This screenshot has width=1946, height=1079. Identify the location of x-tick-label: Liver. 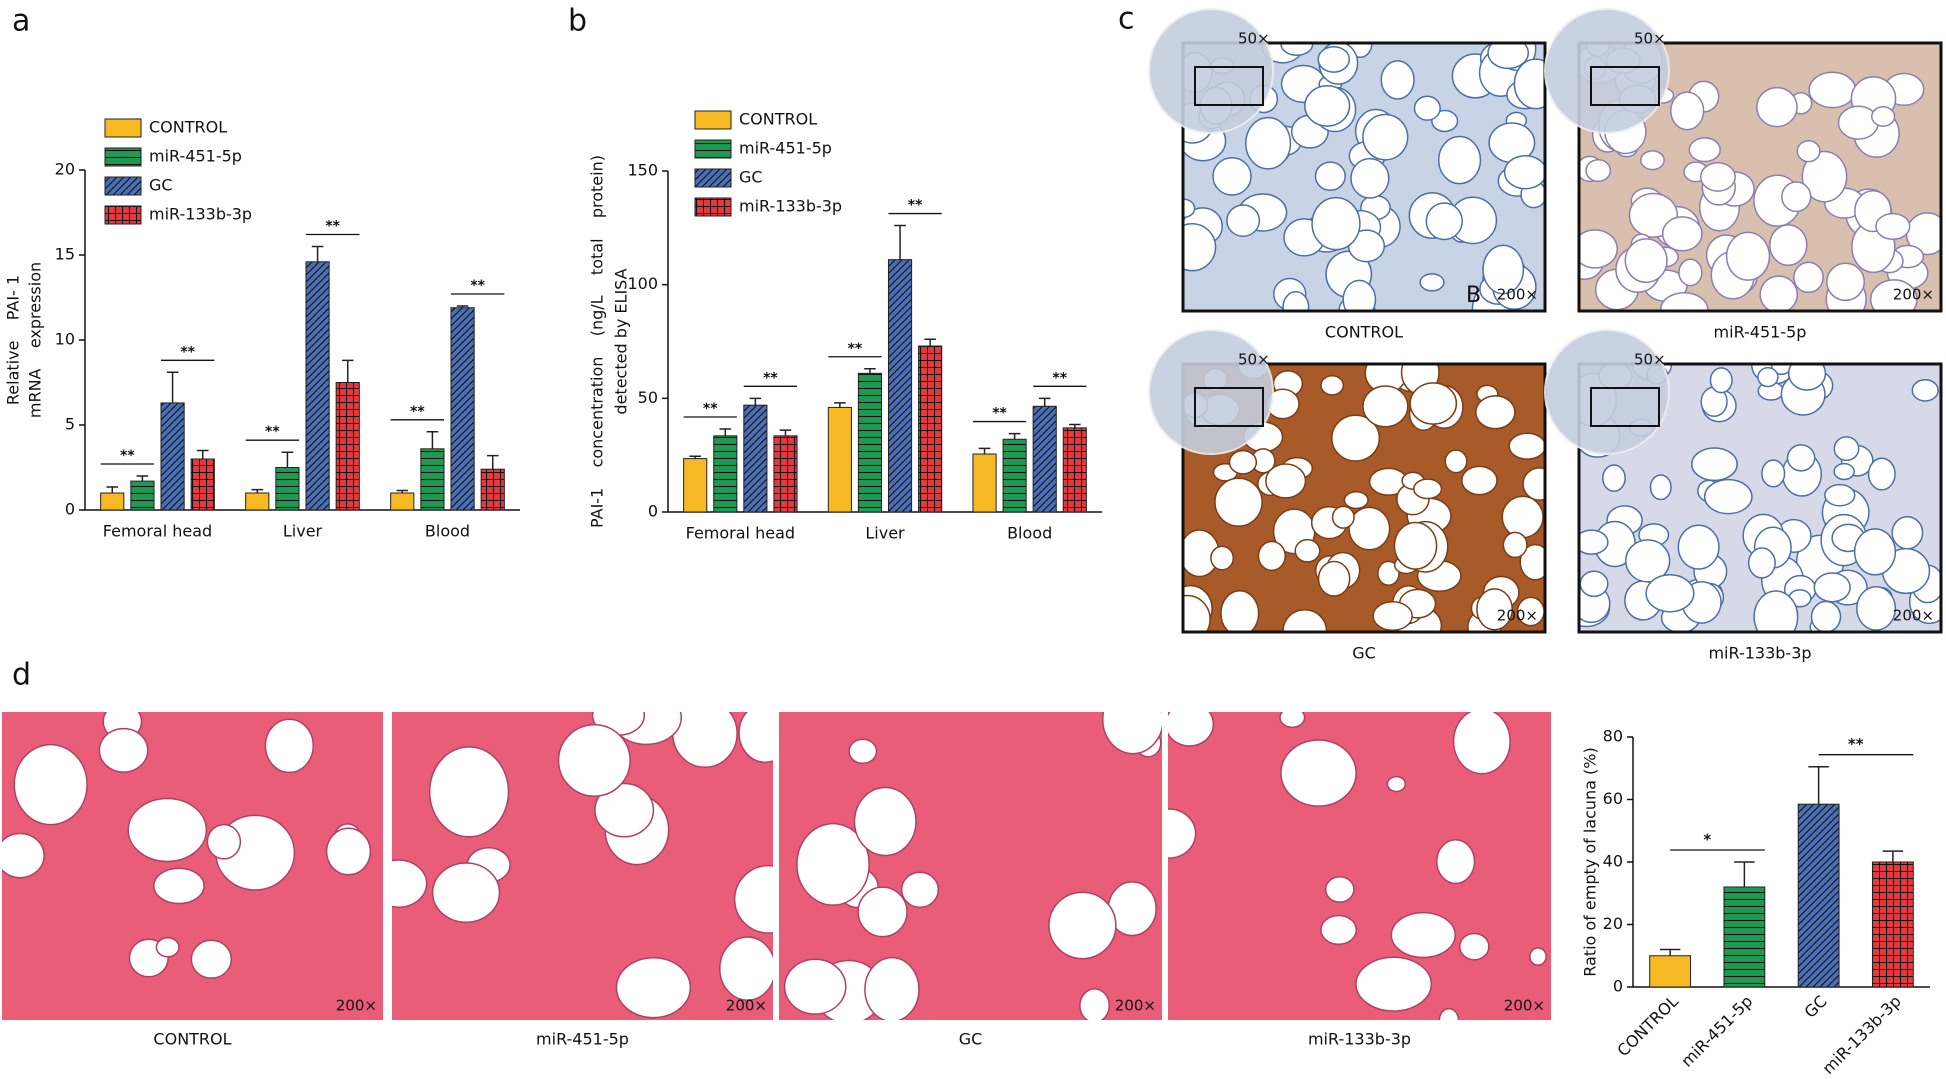
(885, 533).